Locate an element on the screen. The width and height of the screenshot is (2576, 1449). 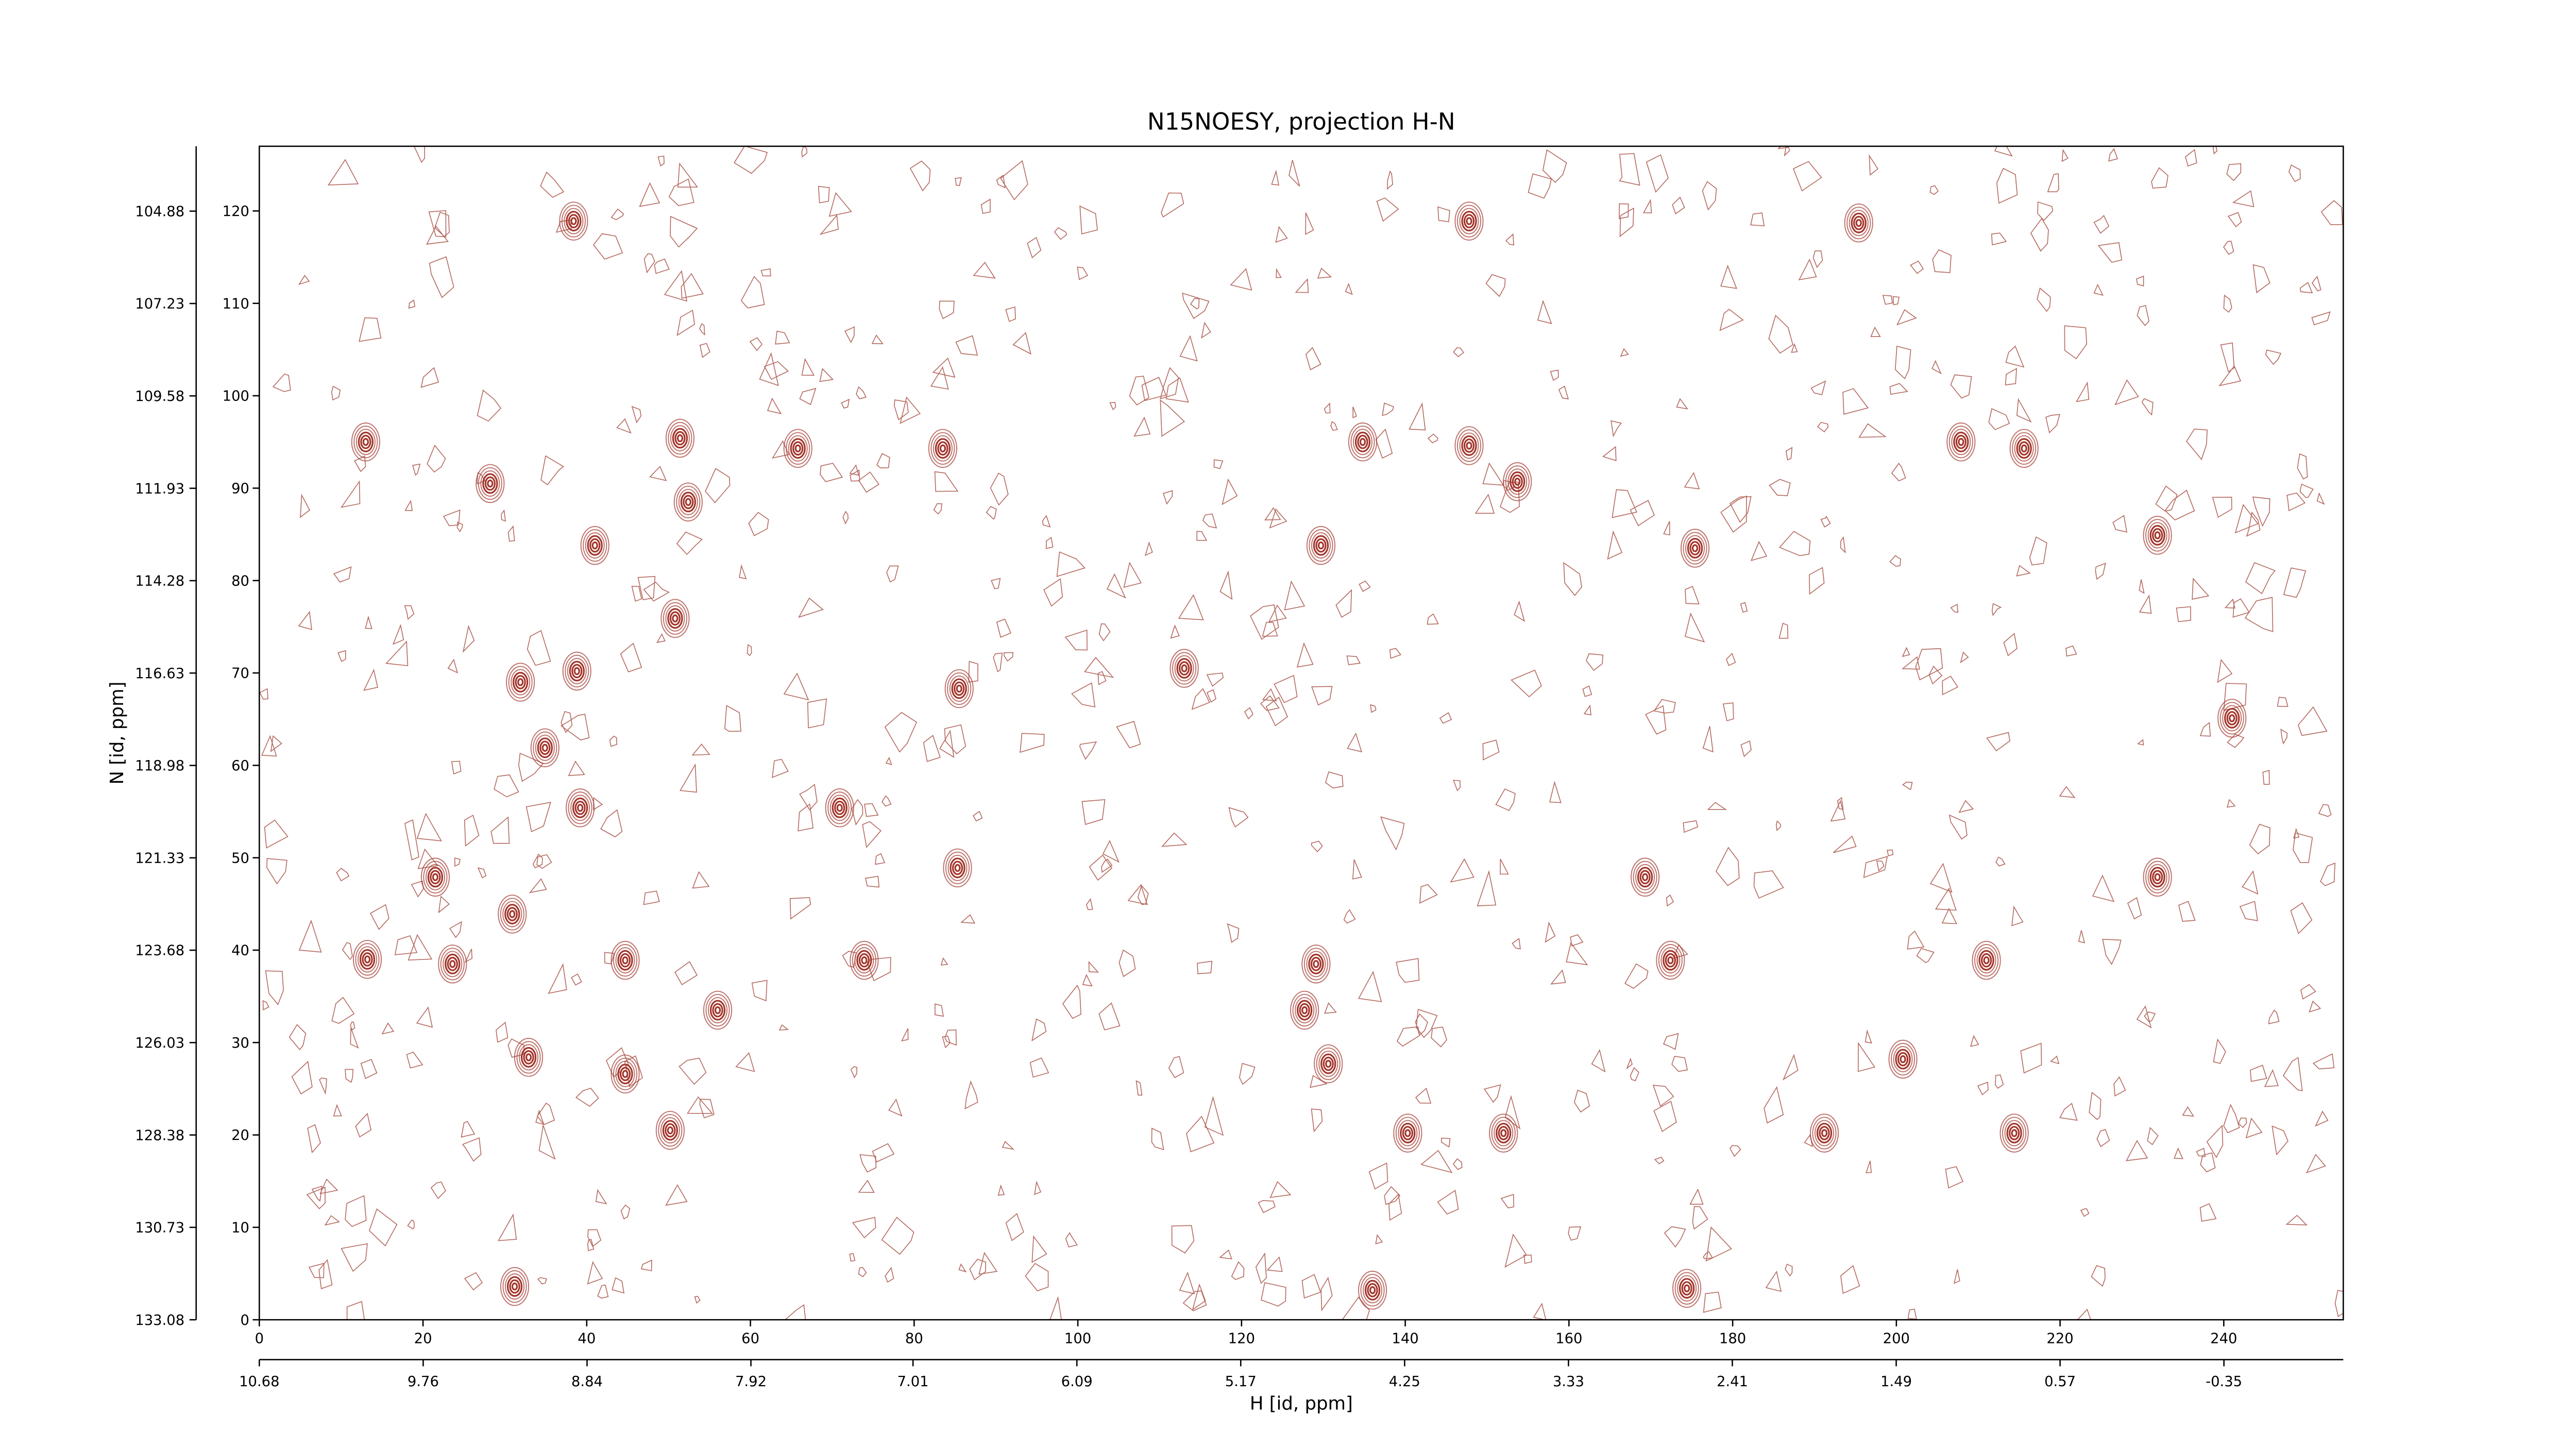
x-tick-label: 0 is located at coordinates (259, 1338).